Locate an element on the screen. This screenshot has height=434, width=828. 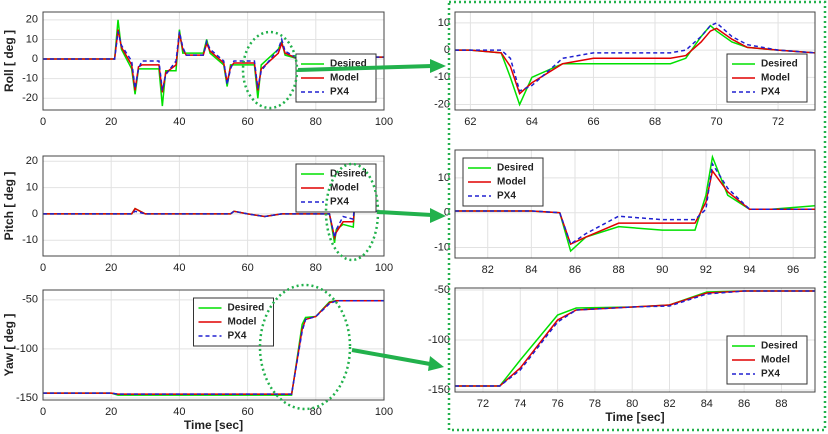
panel: 62 64 66 68 70 72 -20 -10 0 10 Desired Model PX4 is located at coordinates (625, 69).